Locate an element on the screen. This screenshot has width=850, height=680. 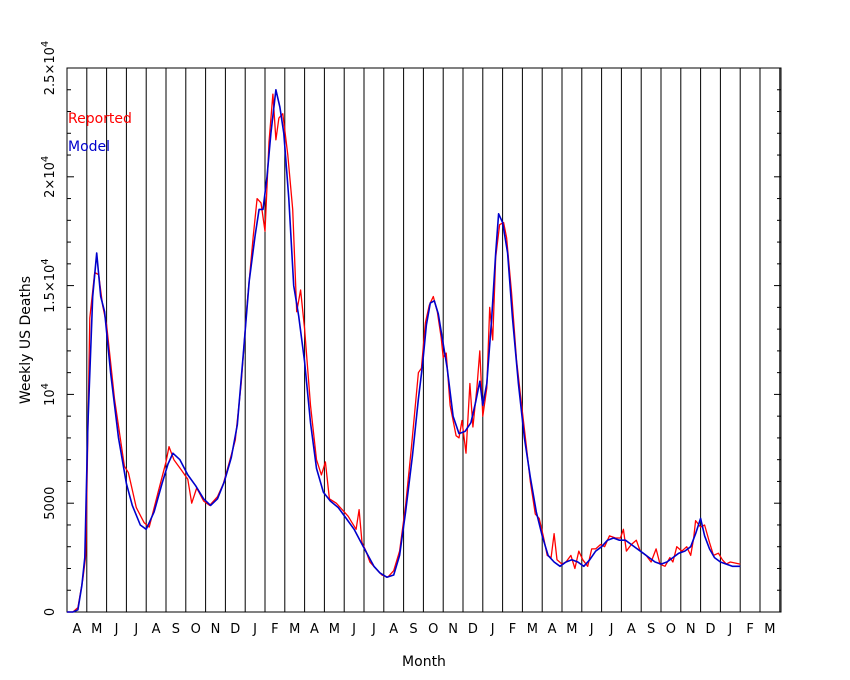
legend-entry-model: Model is located at coordinates (89, 147).